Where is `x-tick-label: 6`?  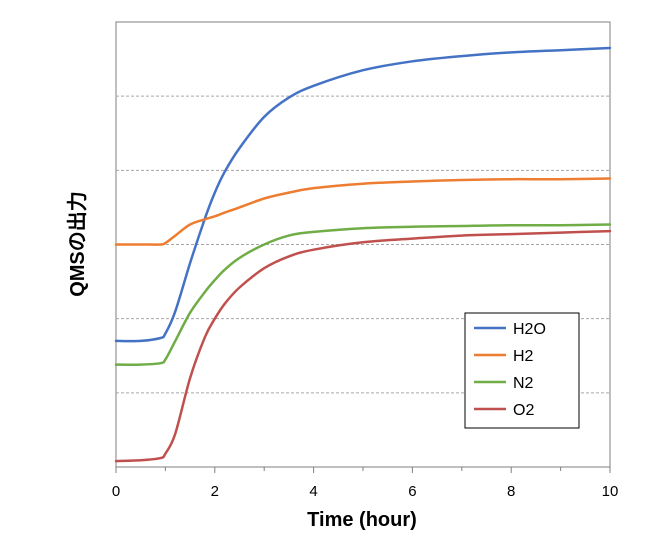 x-tick-label: 6 is located at coordinates (412, 491).